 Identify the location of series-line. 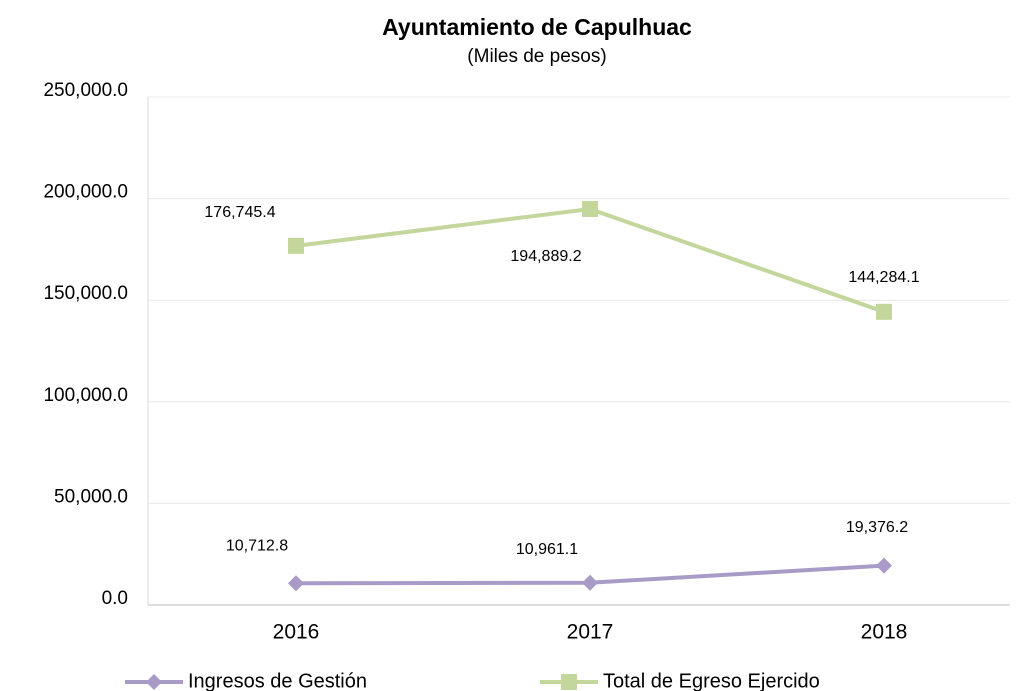
(590, 260).